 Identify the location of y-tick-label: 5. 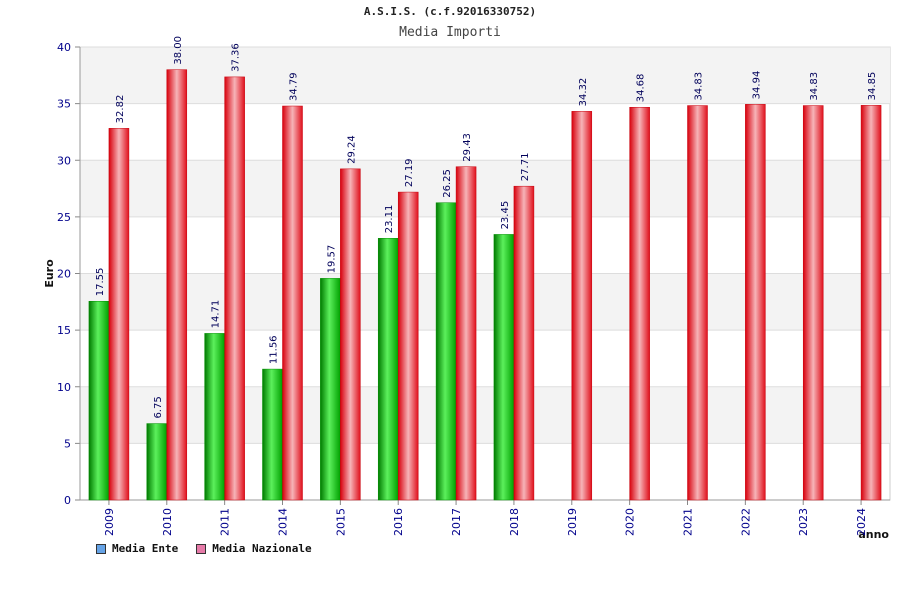
(67, 443).